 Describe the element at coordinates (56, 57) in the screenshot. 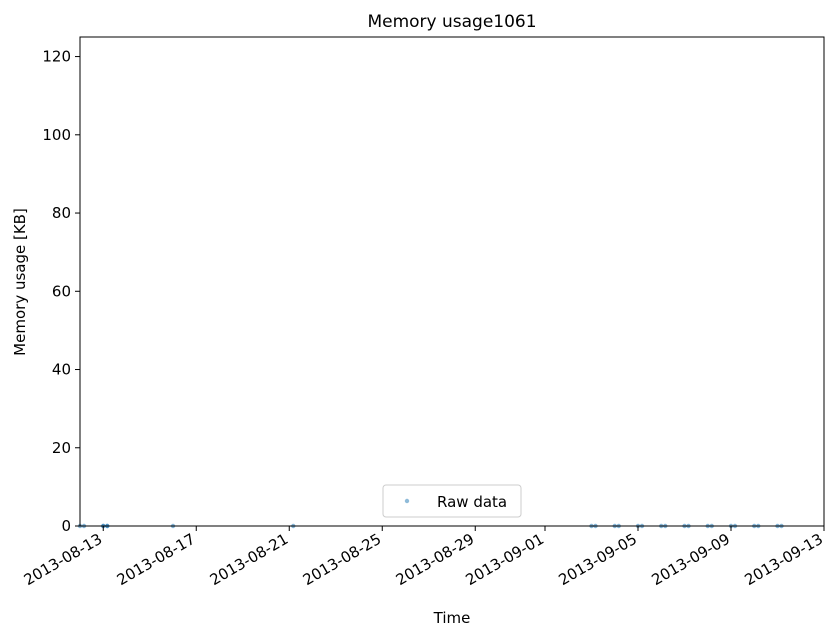

I see `y-tick-label: 120` at that location.